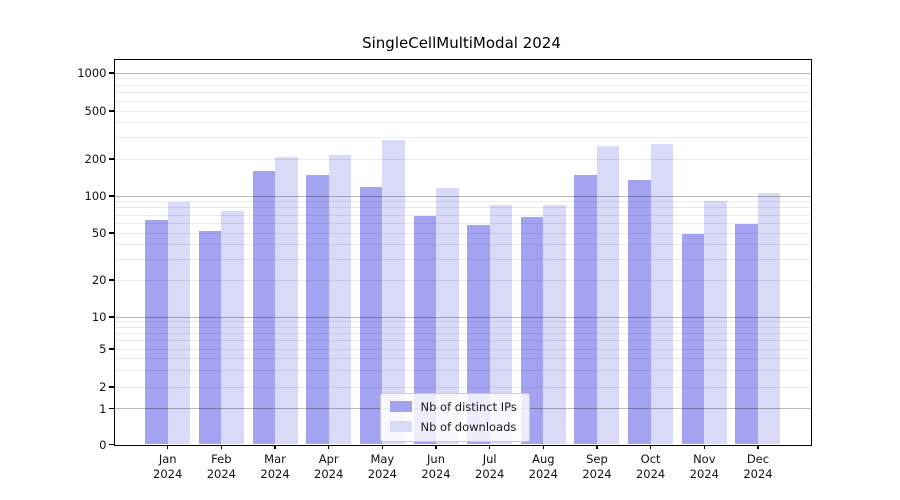  What do you see at coordinates (95, 196) in the screenshot?
I see `y-tick-label: 100` at bounding box center [95, 196].